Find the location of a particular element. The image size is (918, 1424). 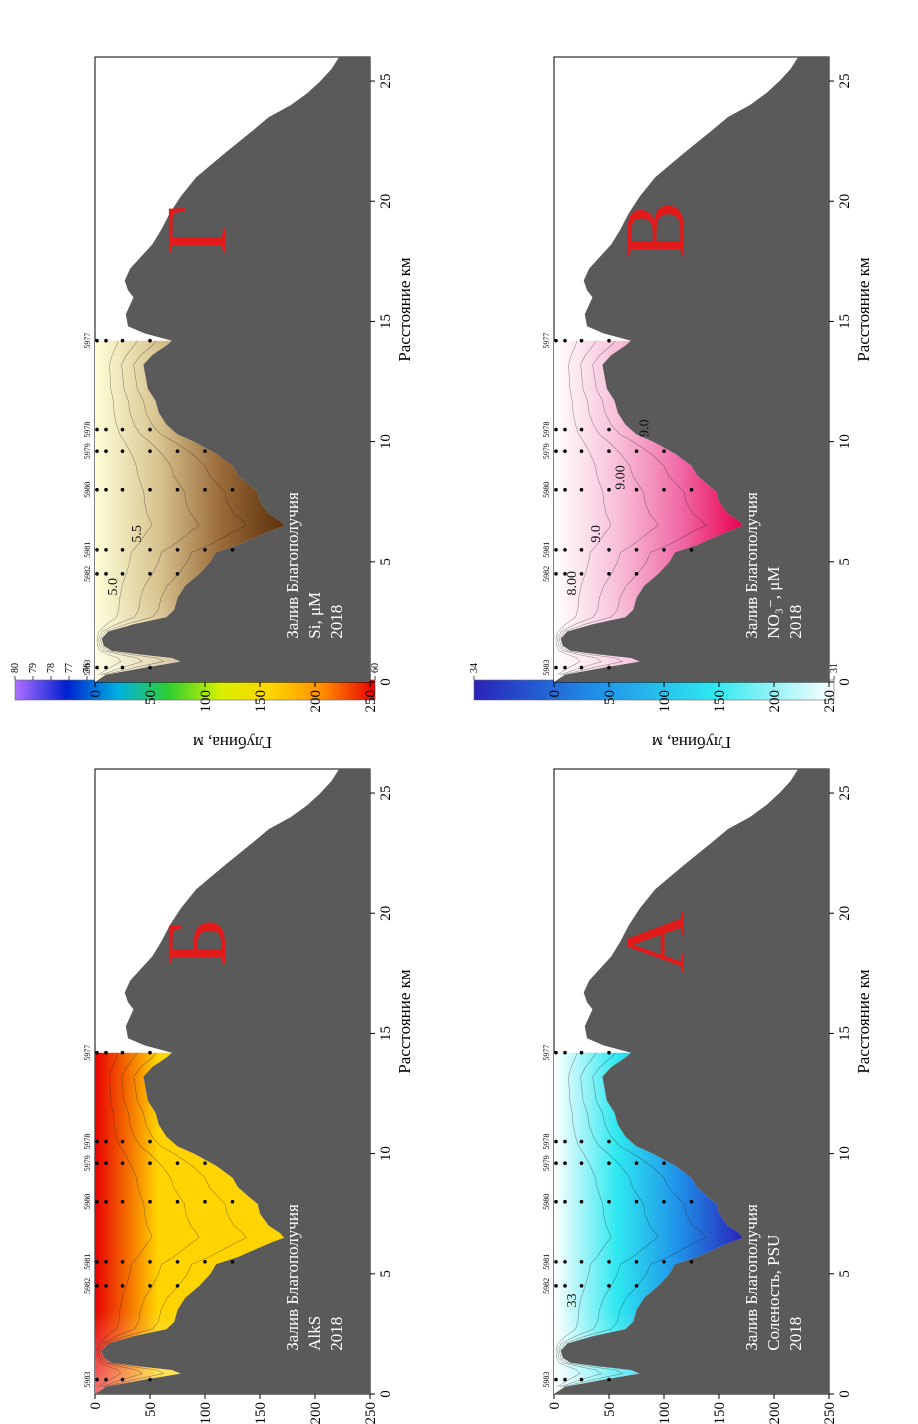

colorbar-tick-label: 79 is located at coordinates (33, 668).